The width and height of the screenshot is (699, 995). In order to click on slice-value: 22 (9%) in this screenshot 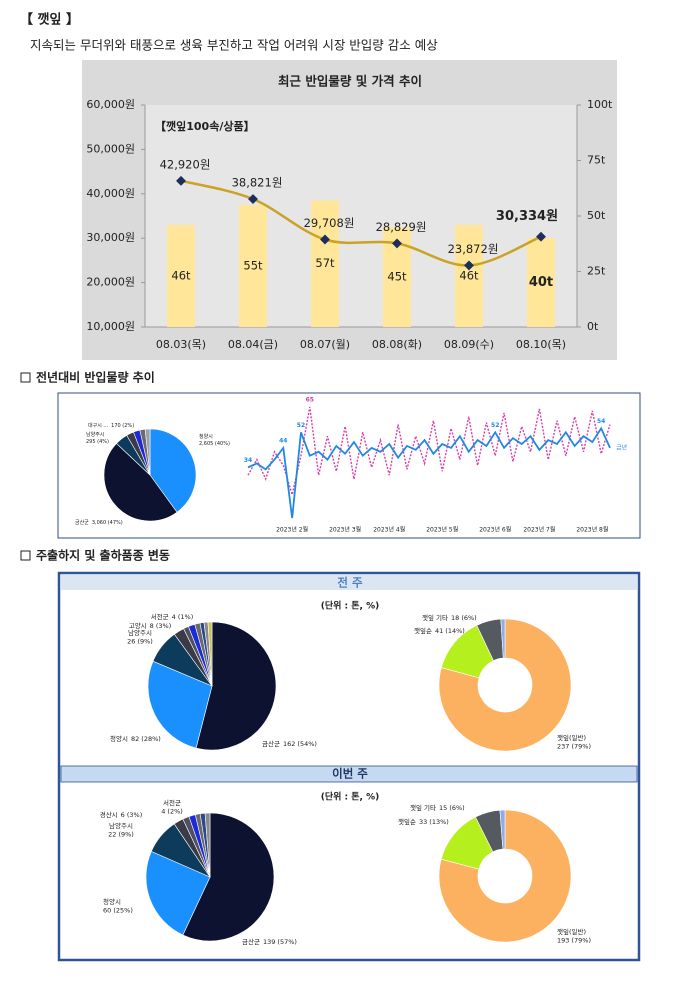, I will do `click(121, 835)`.